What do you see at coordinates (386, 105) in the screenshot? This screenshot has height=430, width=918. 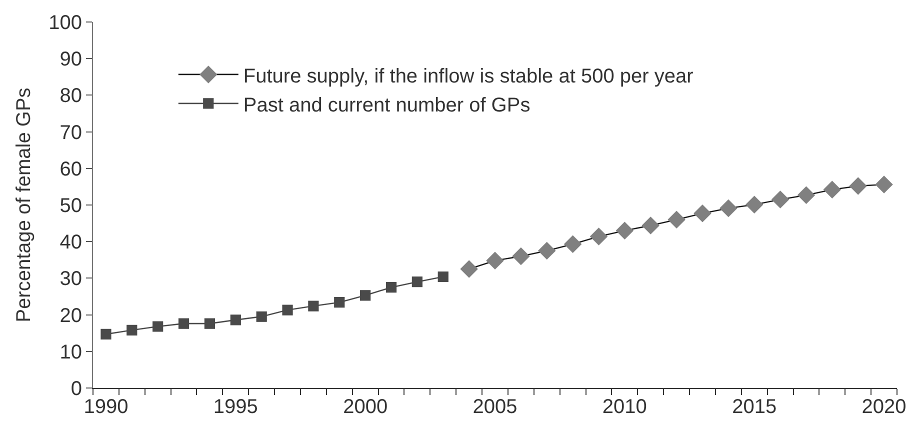 I see `legend-label: Past and current number of GPs` at bounding box center [386, 105].